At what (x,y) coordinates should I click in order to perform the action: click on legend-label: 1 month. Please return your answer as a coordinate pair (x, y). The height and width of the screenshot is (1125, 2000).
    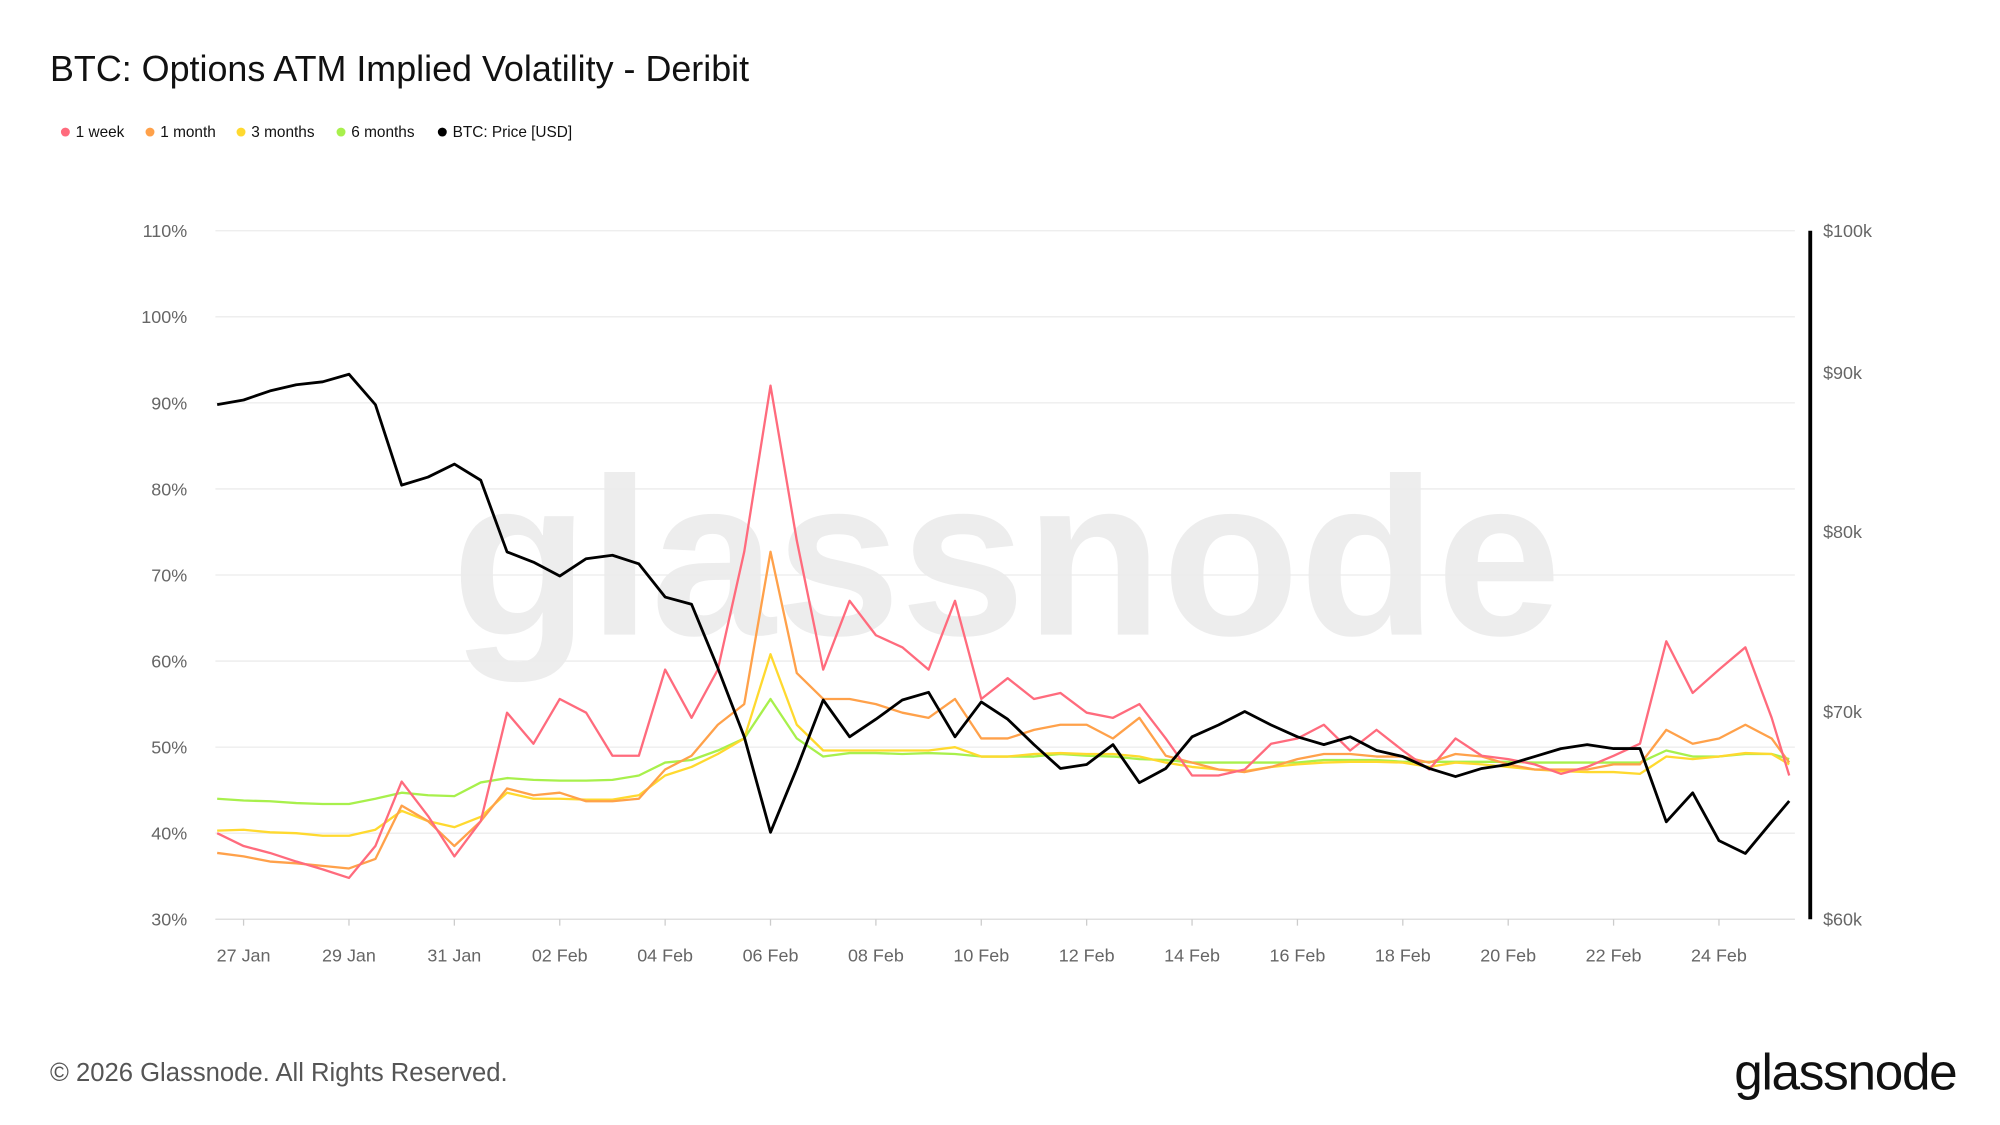
    Looking at the image, I should click on (188, 132).